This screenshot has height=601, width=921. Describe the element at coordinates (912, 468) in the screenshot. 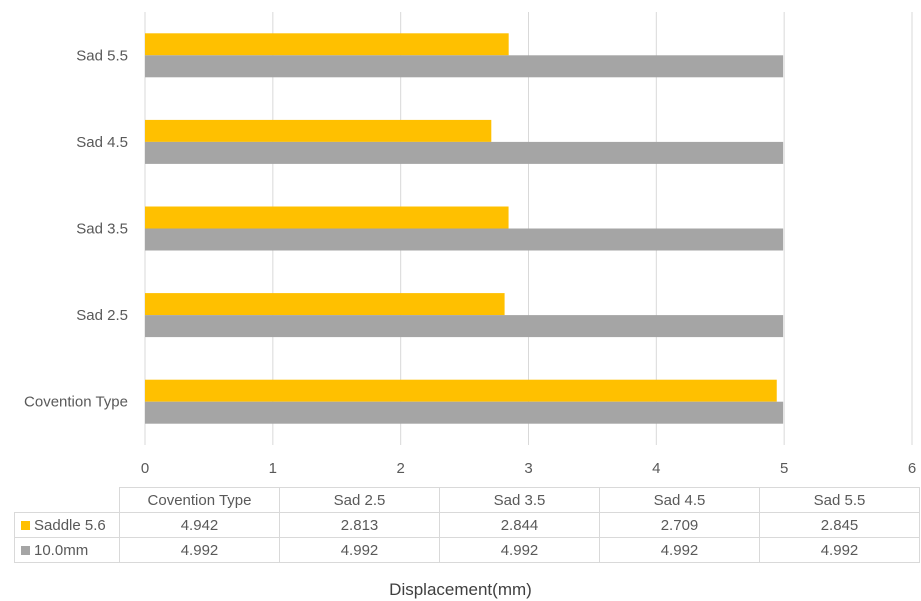

I see `x-tick-label: 6` at that location.